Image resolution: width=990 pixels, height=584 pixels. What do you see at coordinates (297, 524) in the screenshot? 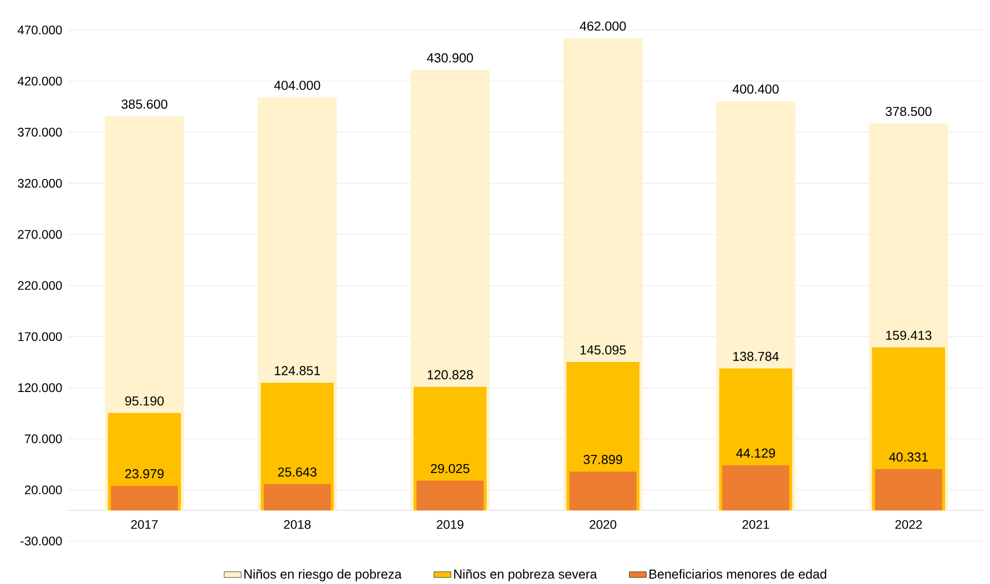
I see `x-tick-label: 2018` at bounding box center [297, 524].